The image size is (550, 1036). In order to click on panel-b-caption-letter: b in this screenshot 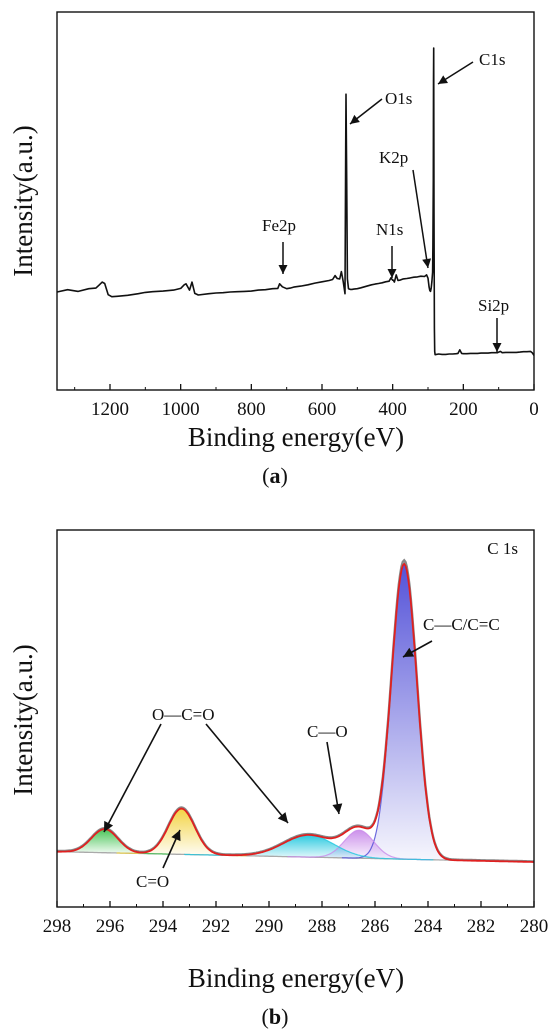, I will do `click(275, 1016)`.